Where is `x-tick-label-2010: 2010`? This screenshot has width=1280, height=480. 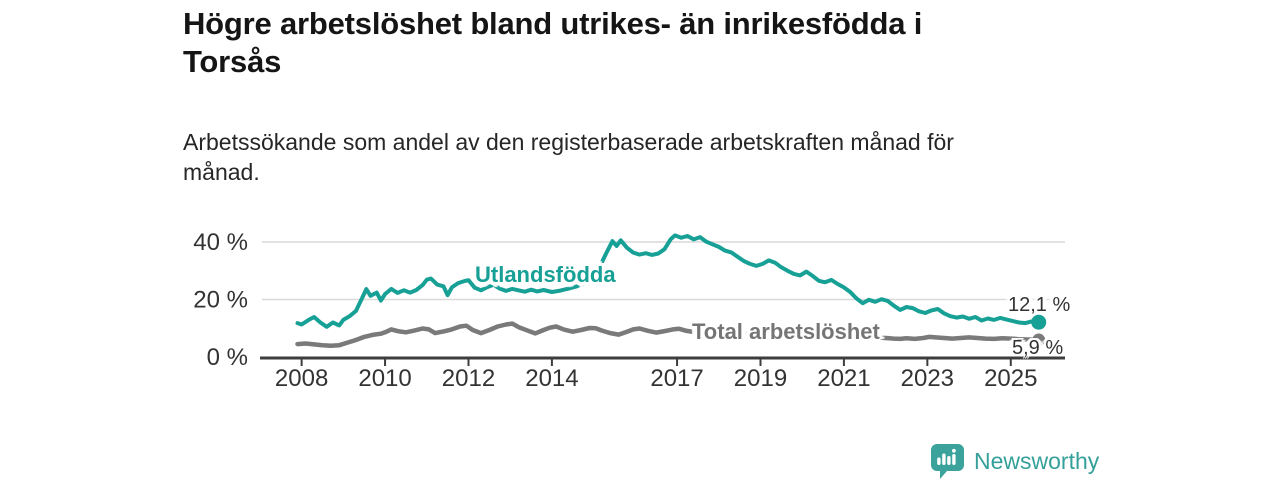
x-tick-label-2010: 2010 is located at coordinates (384, 378).